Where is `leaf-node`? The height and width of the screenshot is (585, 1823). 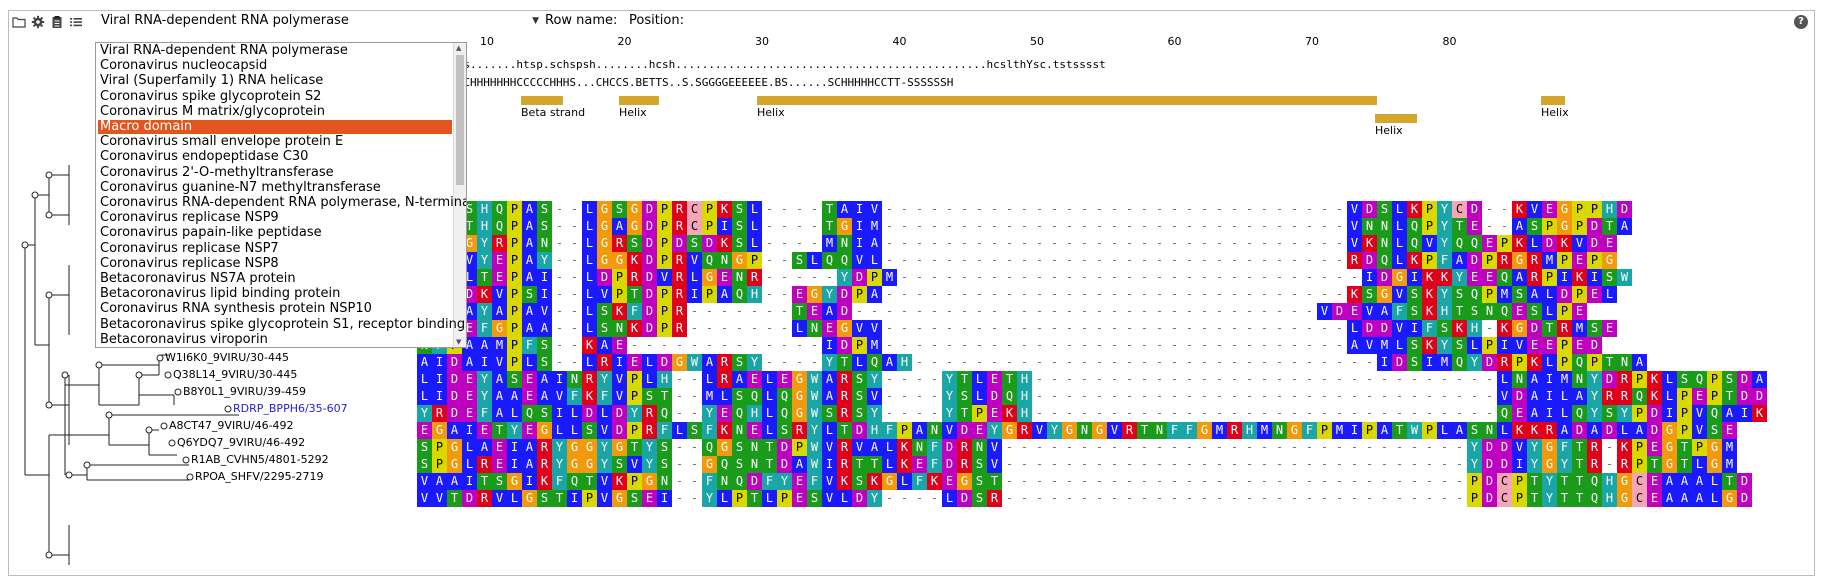 leaf-node is located at coordinates (178, 392).